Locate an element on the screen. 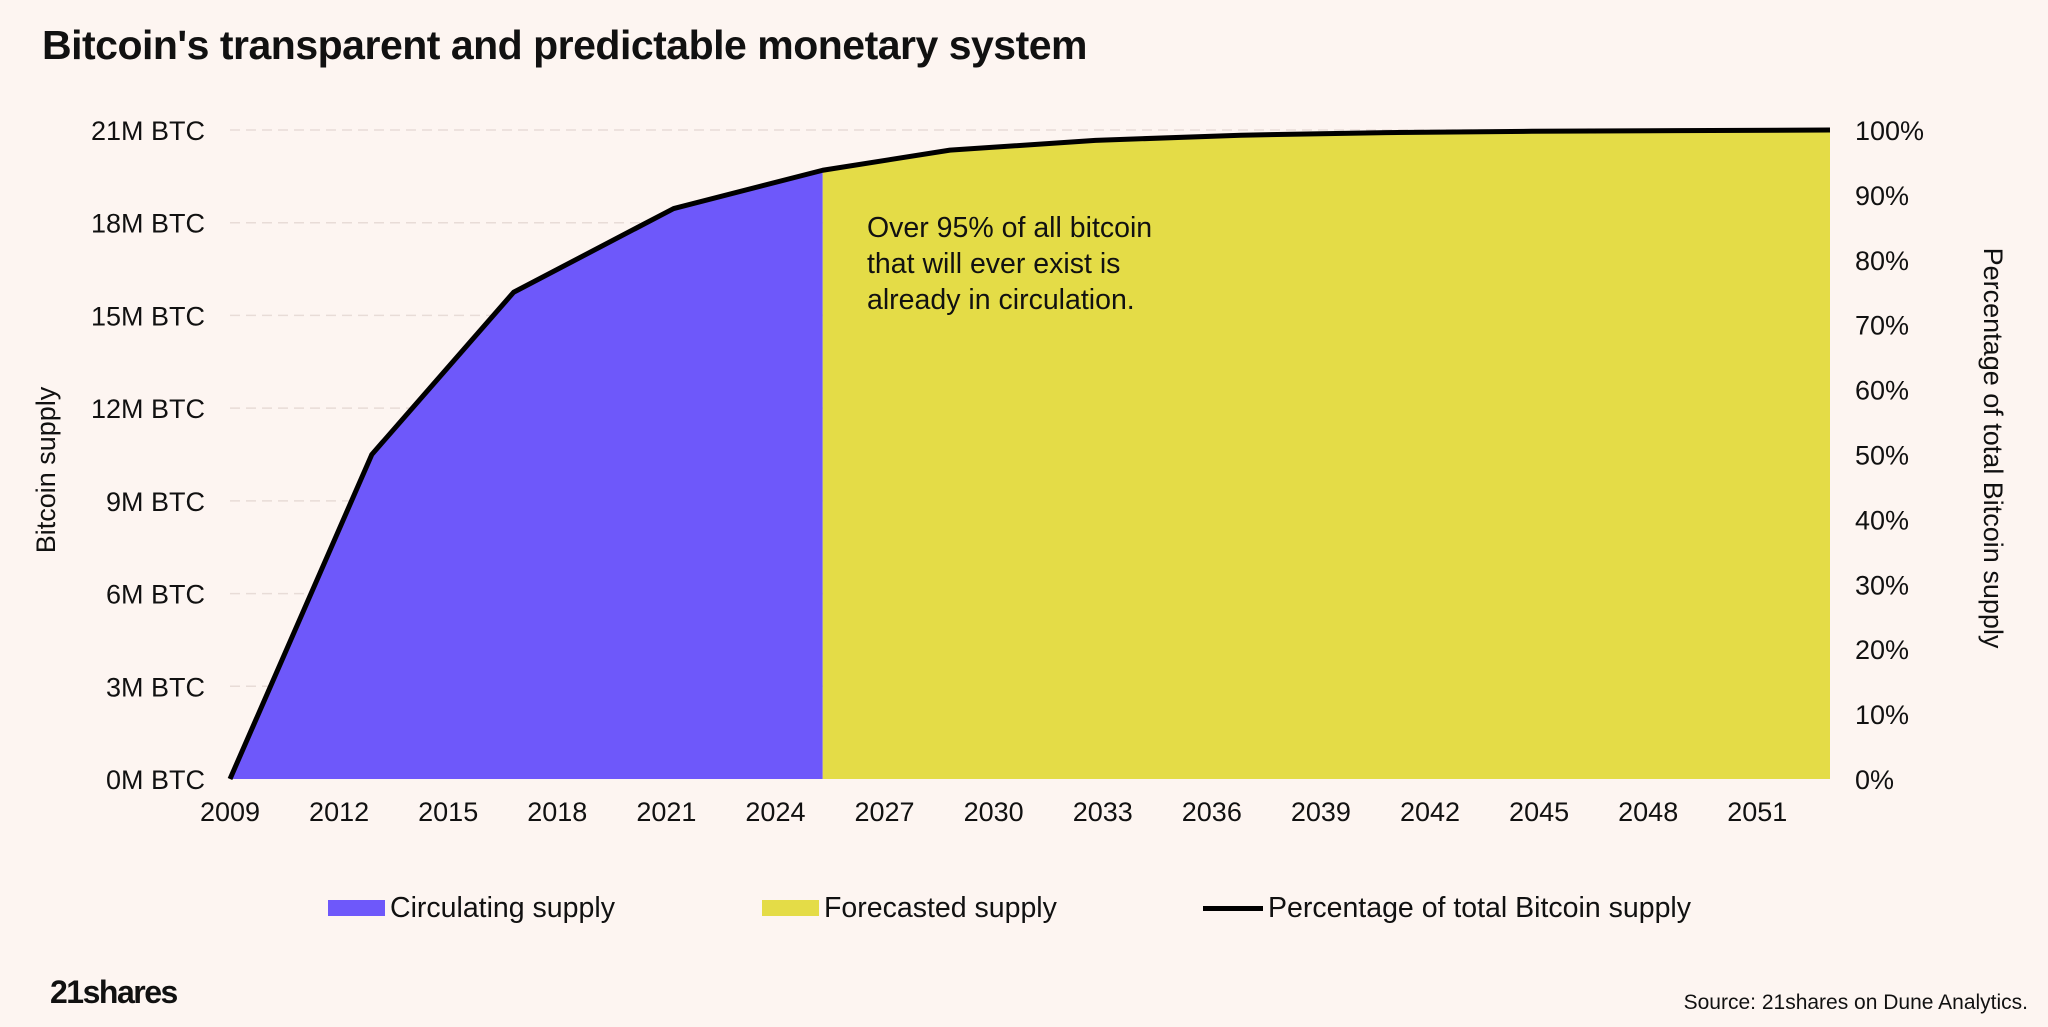 This screenshot has height=1027, width=2048. y2-tick-label: 90% is located at coordinates (1882, 196).